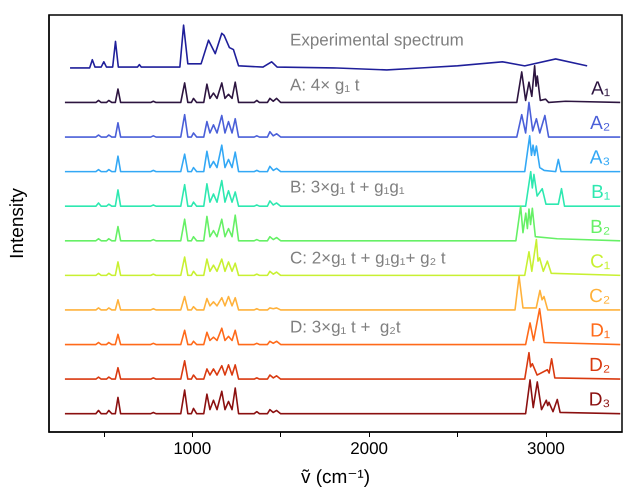 Image resolution: width=630 pixels, height=494 pixels. I want to click on series-label: A₃, so click(600, 158).